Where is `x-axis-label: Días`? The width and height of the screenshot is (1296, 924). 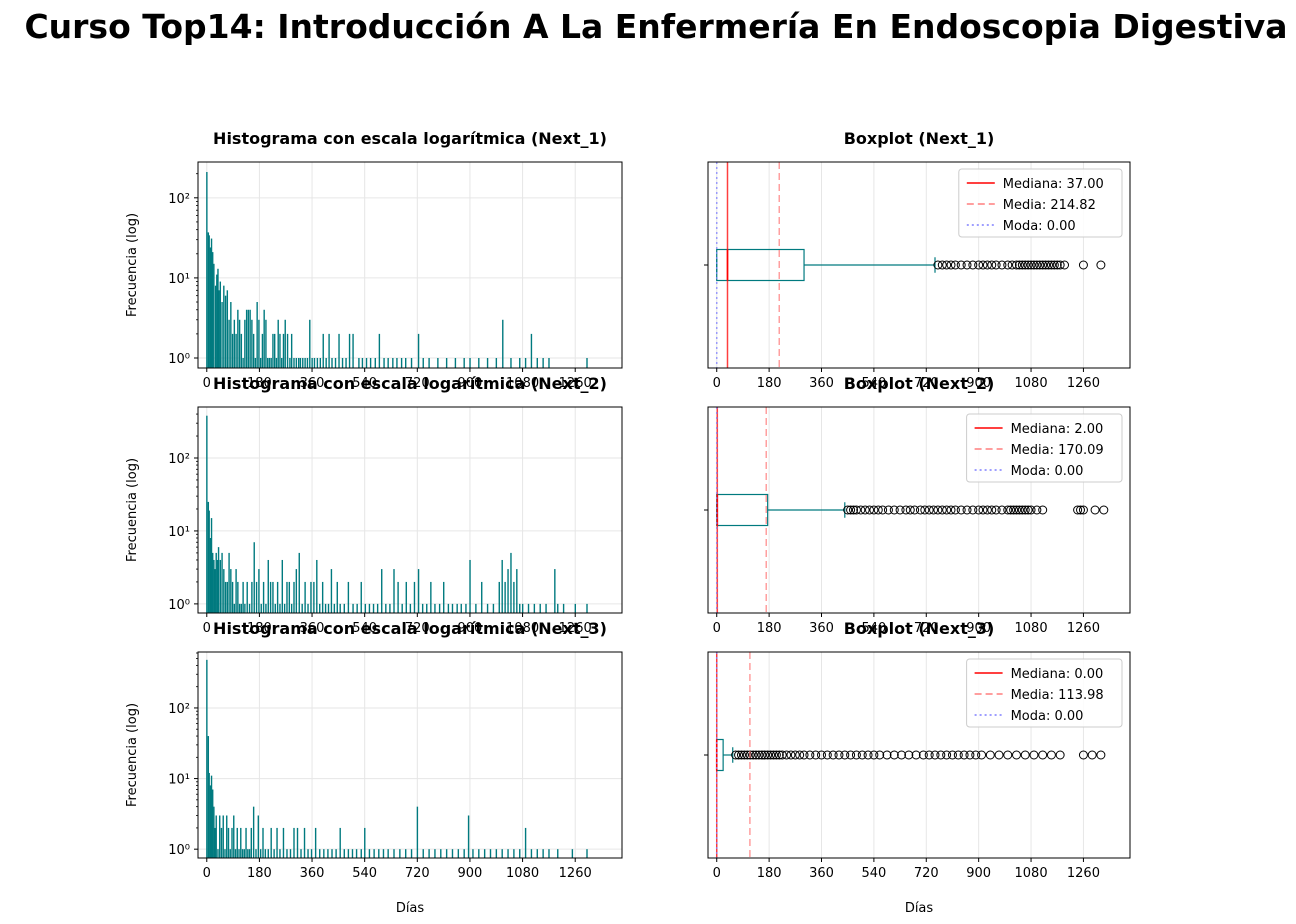
x-axis-label: Días is located at coordinates (919, 908).